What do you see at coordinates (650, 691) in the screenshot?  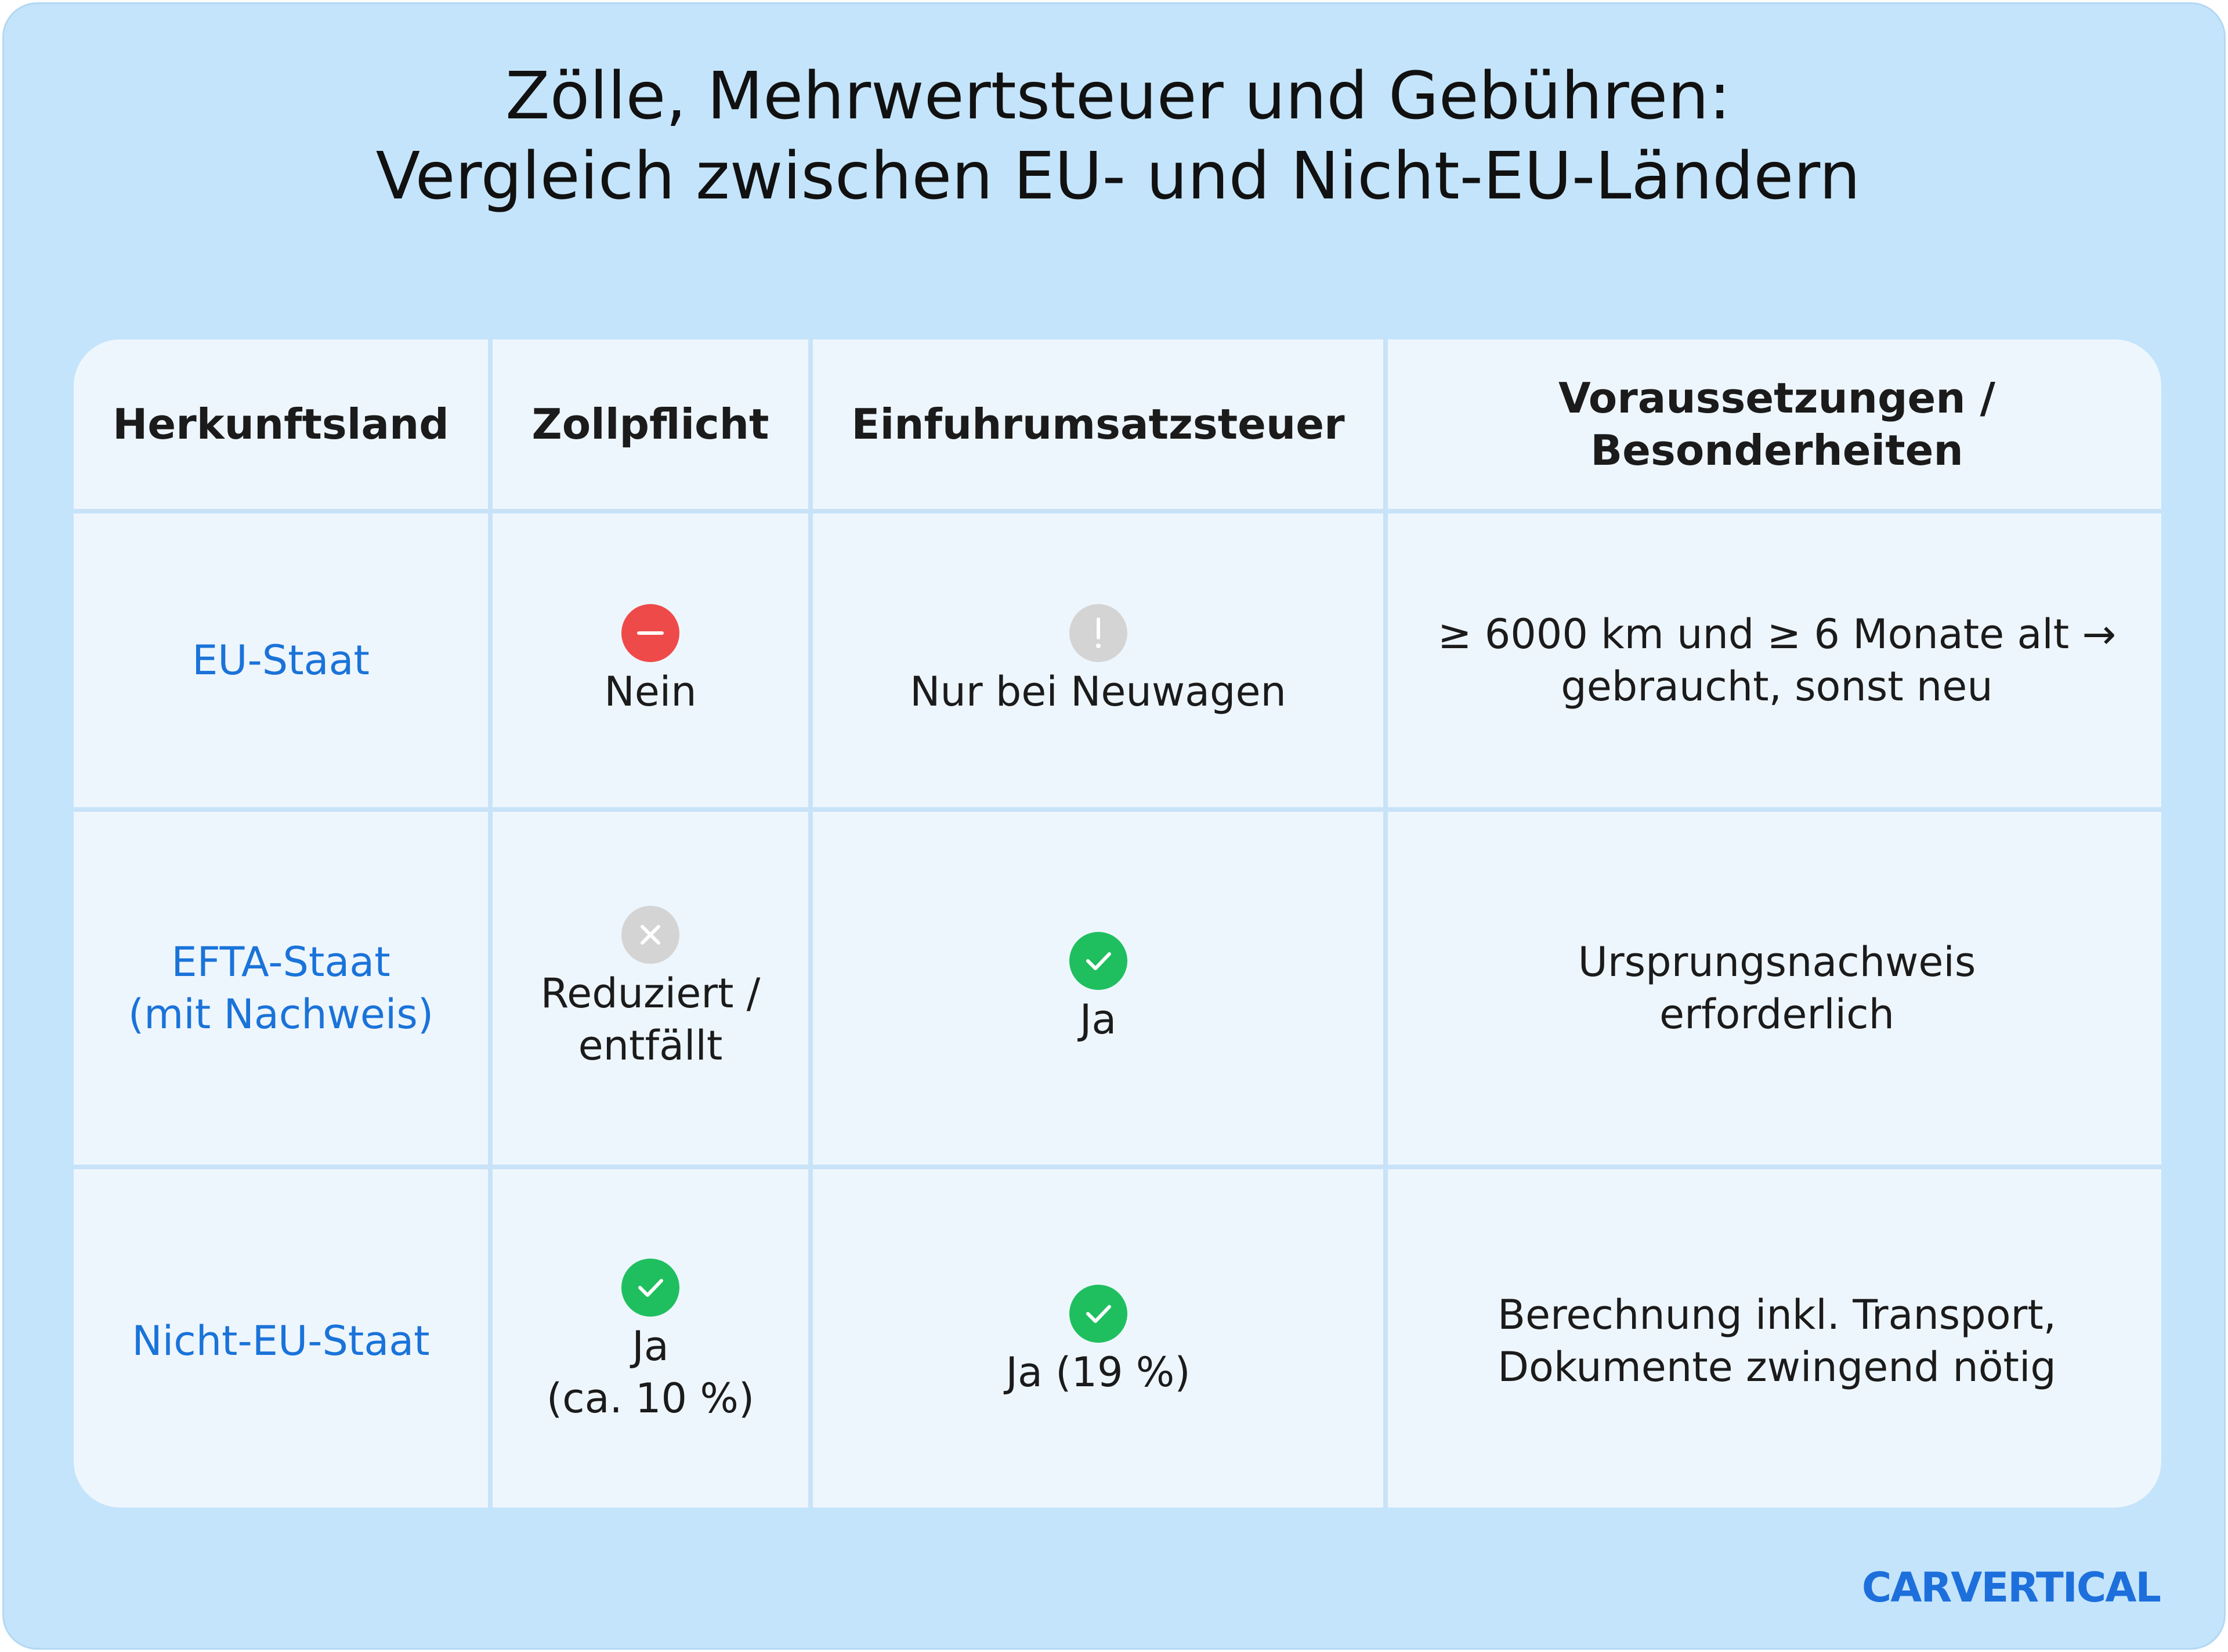 I see `cell-text: Nein` at bounding box center [650, 691].